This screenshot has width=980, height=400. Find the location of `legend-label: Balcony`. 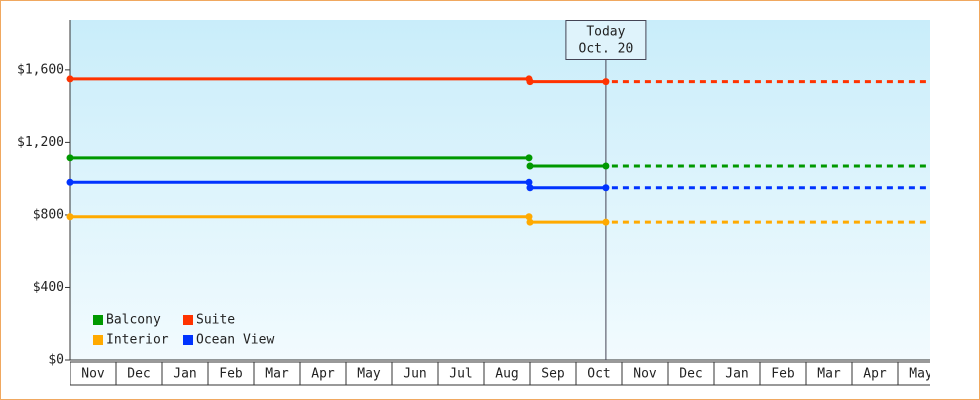

legend-label: Balcony is located at coordinates (133, 320).